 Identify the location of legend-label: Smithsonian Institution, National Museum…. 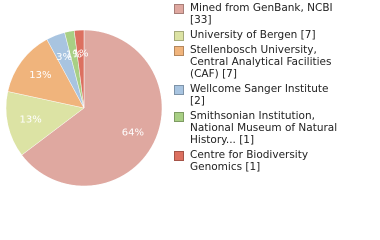
(264, 128).